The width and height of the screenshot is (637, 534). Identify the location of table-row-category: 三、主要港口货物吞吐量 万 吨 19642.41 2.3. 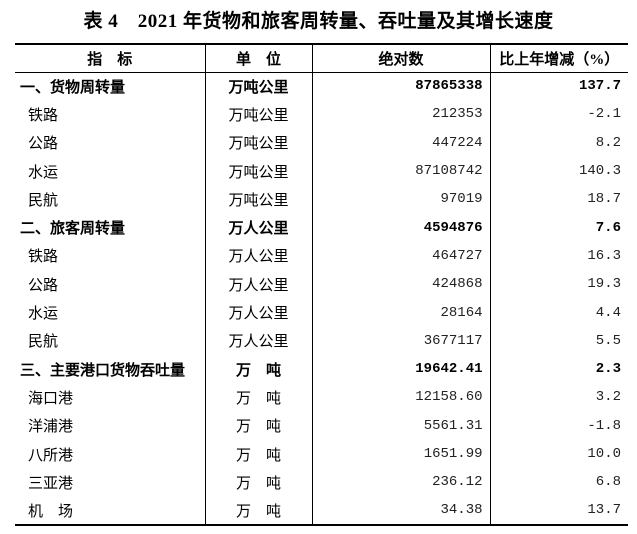
(321, 369).